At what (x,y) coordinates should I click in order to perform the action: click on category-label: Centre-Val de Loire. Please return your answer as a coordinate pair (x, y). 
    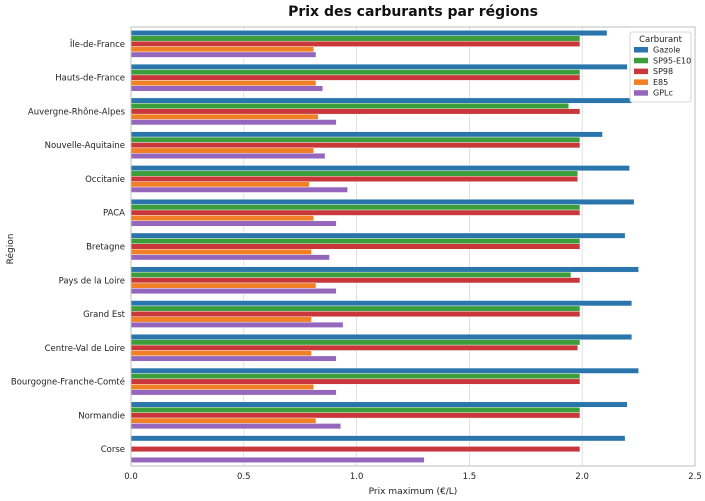
    Looking at the image, I should click on (85, 349).